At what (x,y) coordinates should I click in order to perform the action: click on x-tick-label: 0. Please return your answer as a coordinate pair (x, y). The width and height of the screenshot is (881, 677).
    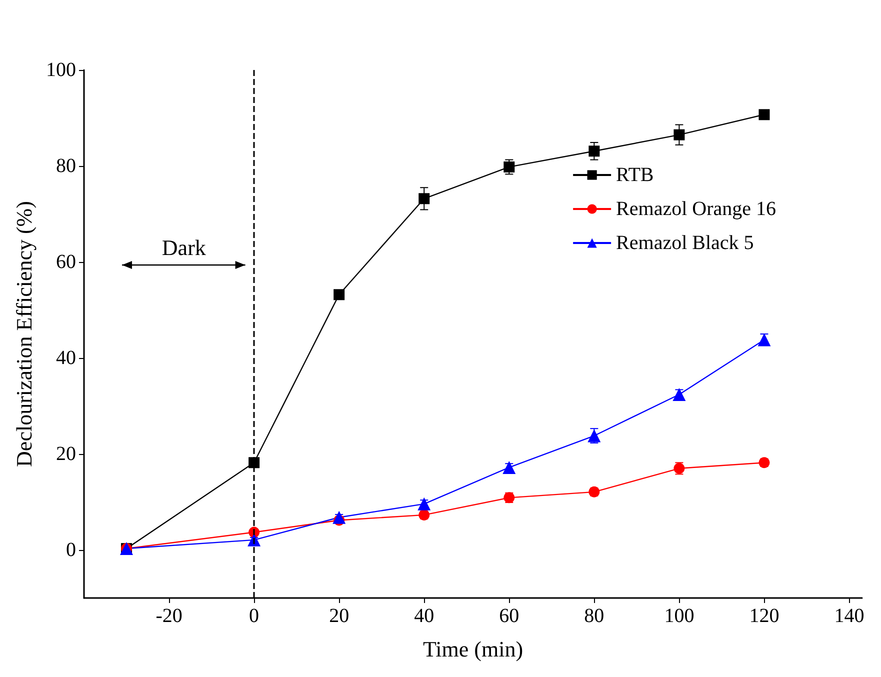
    Looking at the image, I should click on (254, 616).